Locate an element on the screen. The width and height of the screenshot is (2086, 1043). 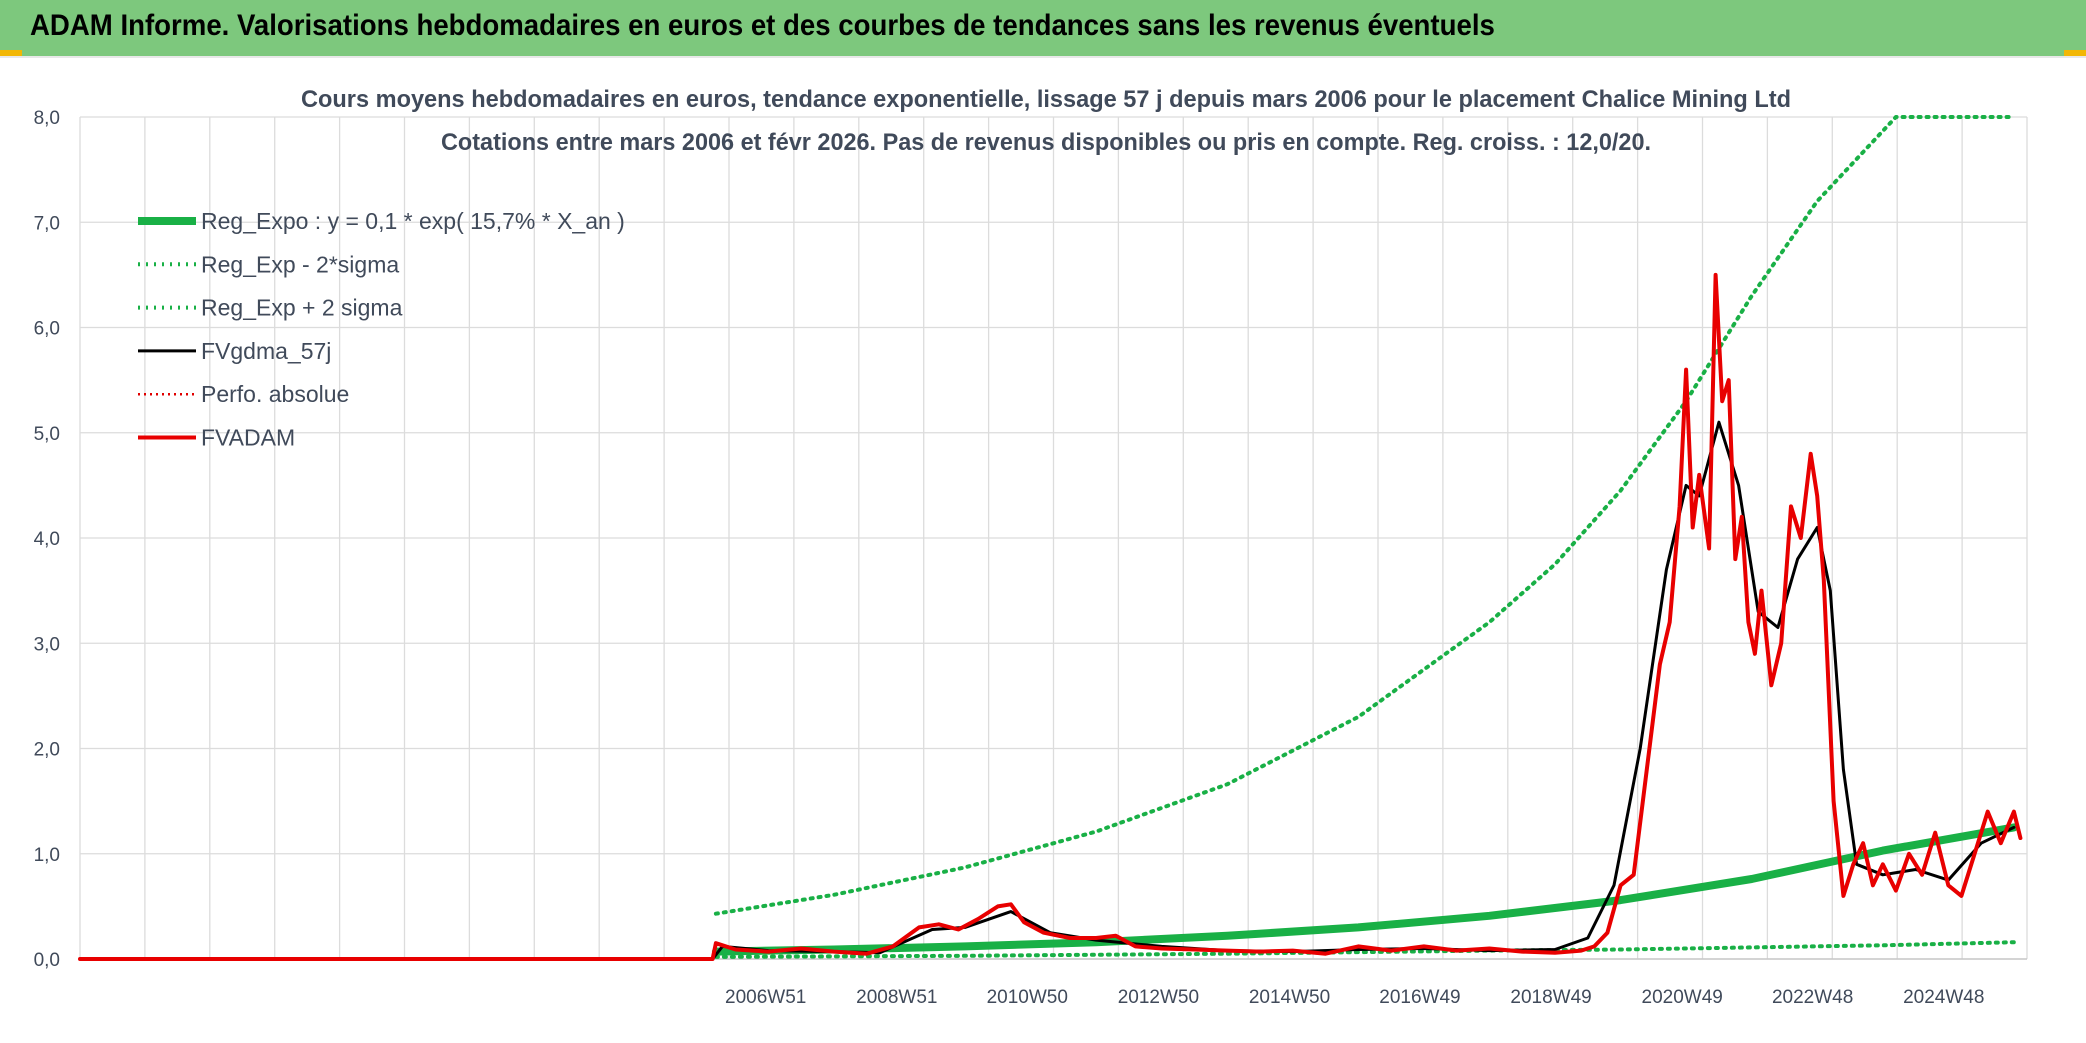
y-tick-label: 5,0 is located at coordinates (47, 434).